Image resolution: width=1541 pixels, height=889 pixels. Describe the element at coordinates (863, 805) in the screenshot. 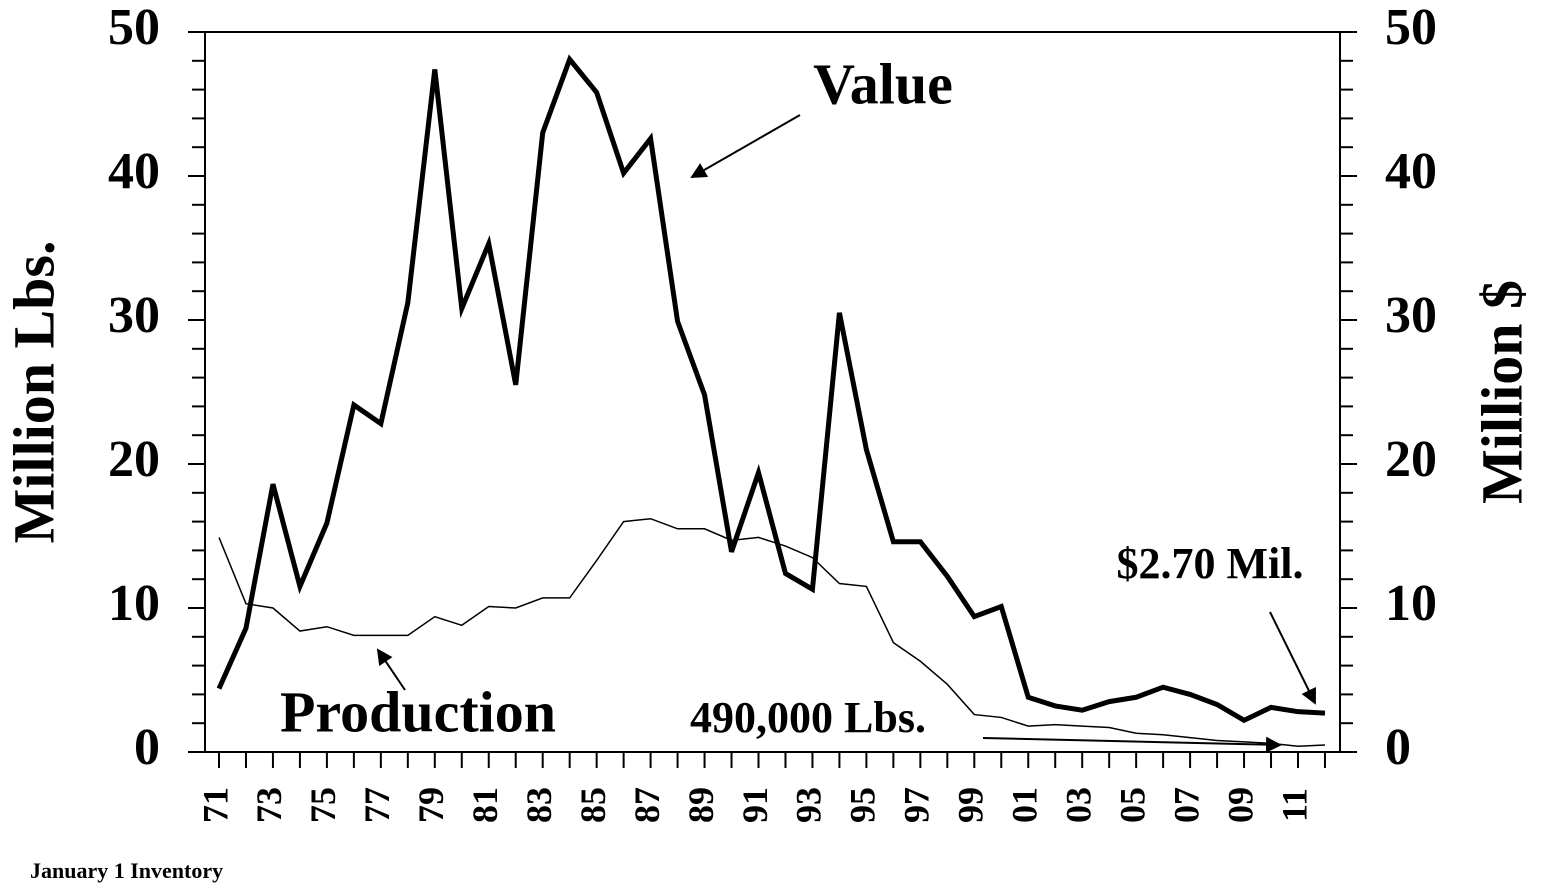

I see `x-tick-label: 95` at that location.